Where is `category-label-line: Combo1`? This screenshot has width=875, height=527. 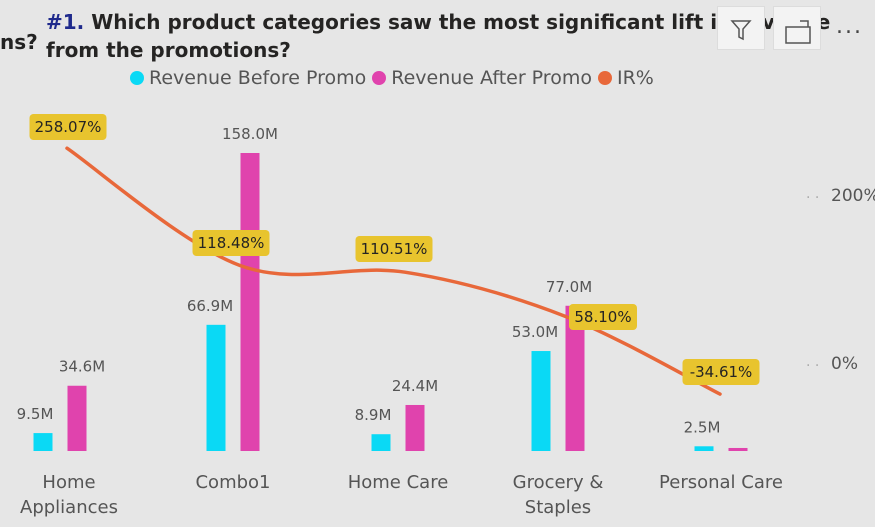
category-label-line: Combo1 is located at coordinates (233, 482).